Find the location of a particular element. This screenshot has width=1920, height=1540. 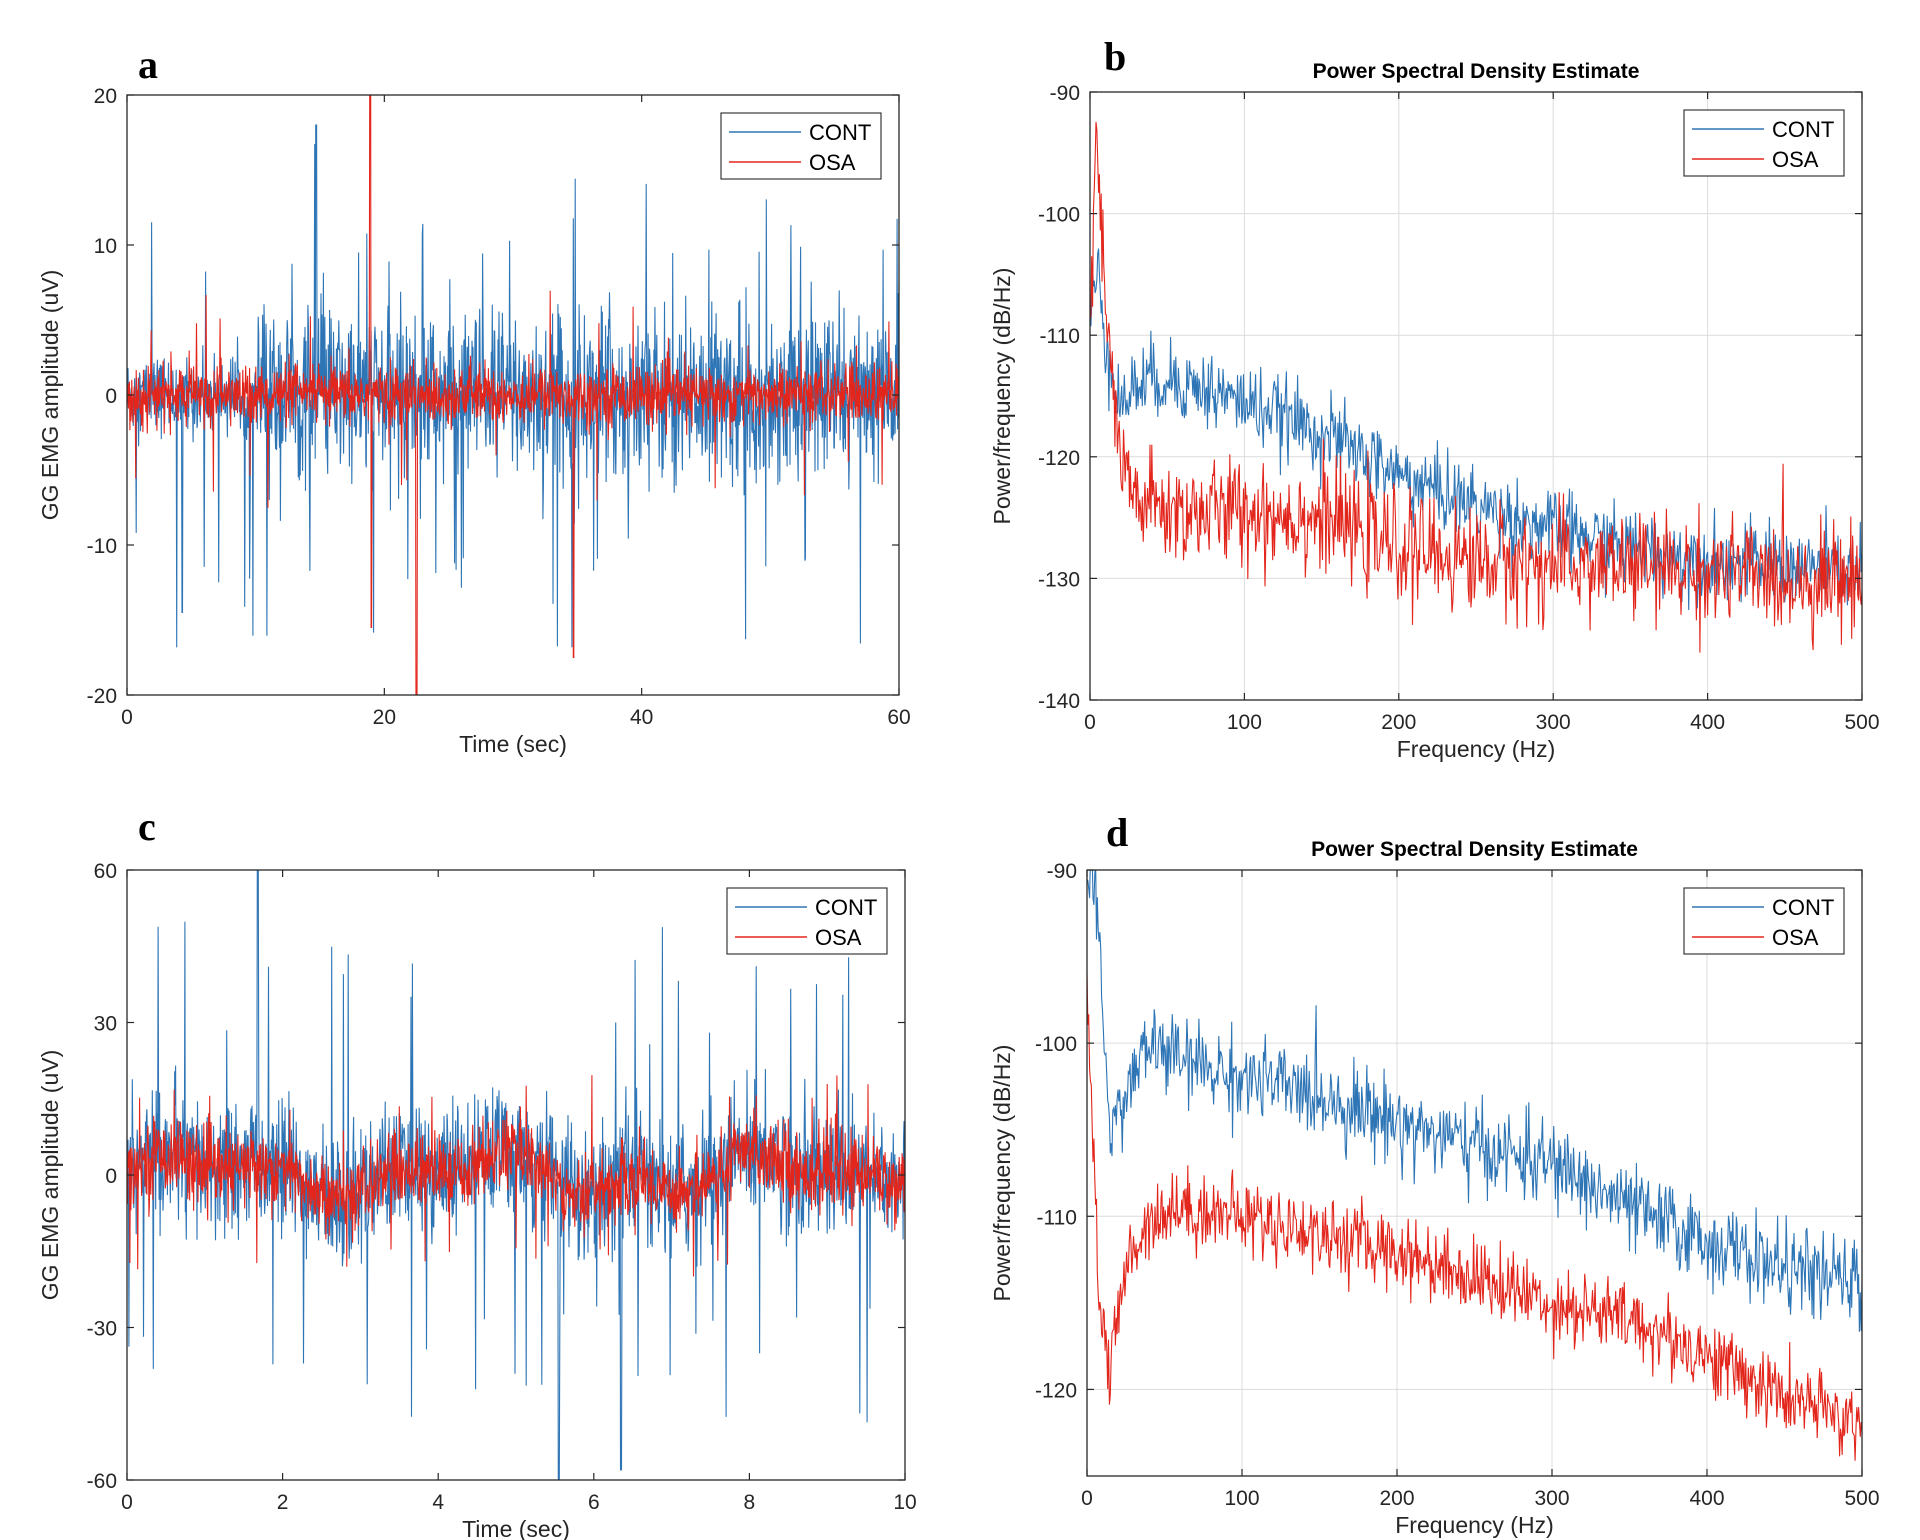

x-tick-label: 8 is located at coordinates (750, 1502).